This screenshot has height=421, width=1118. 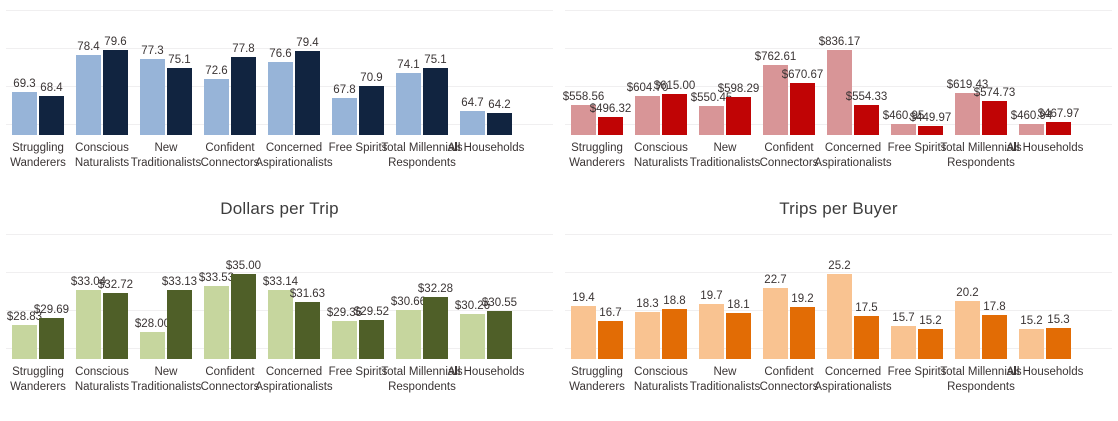 What do you see at coordinates (930, 123) in the screenshot?
I see `bar: $449.97` at bounding box center [930, 123].